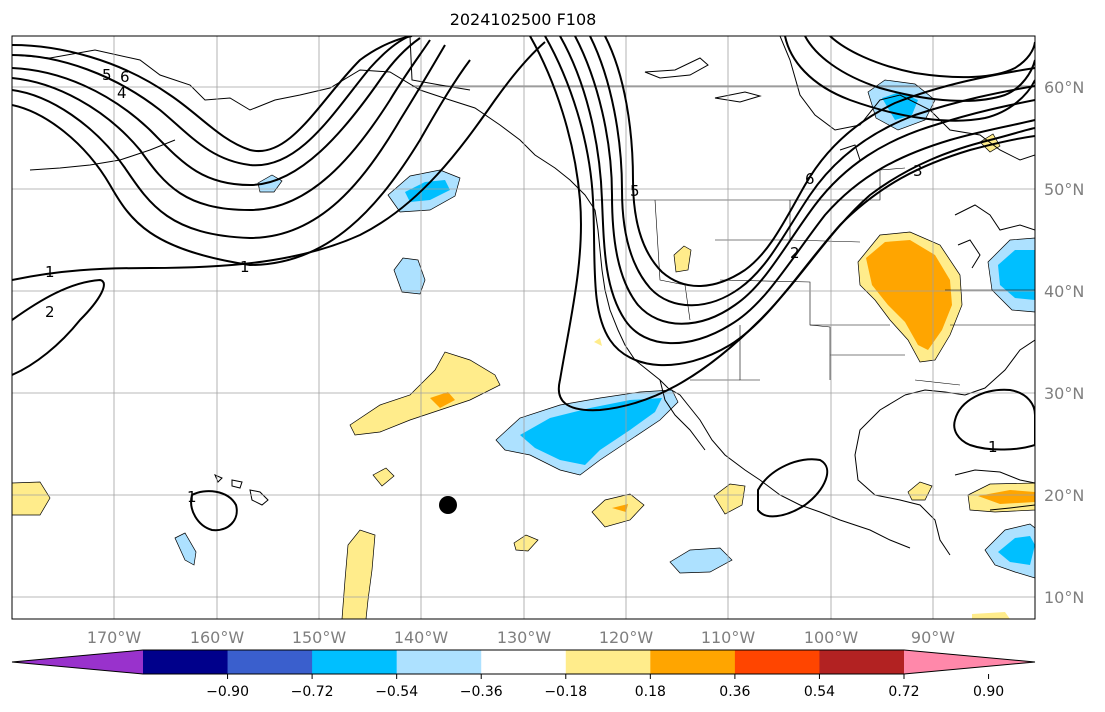 The height and width of the screenshot is (712, 1105). Describe the element at coordinates (933, 637) in the screenshot. I see `lon-label: 90°W` at that location.